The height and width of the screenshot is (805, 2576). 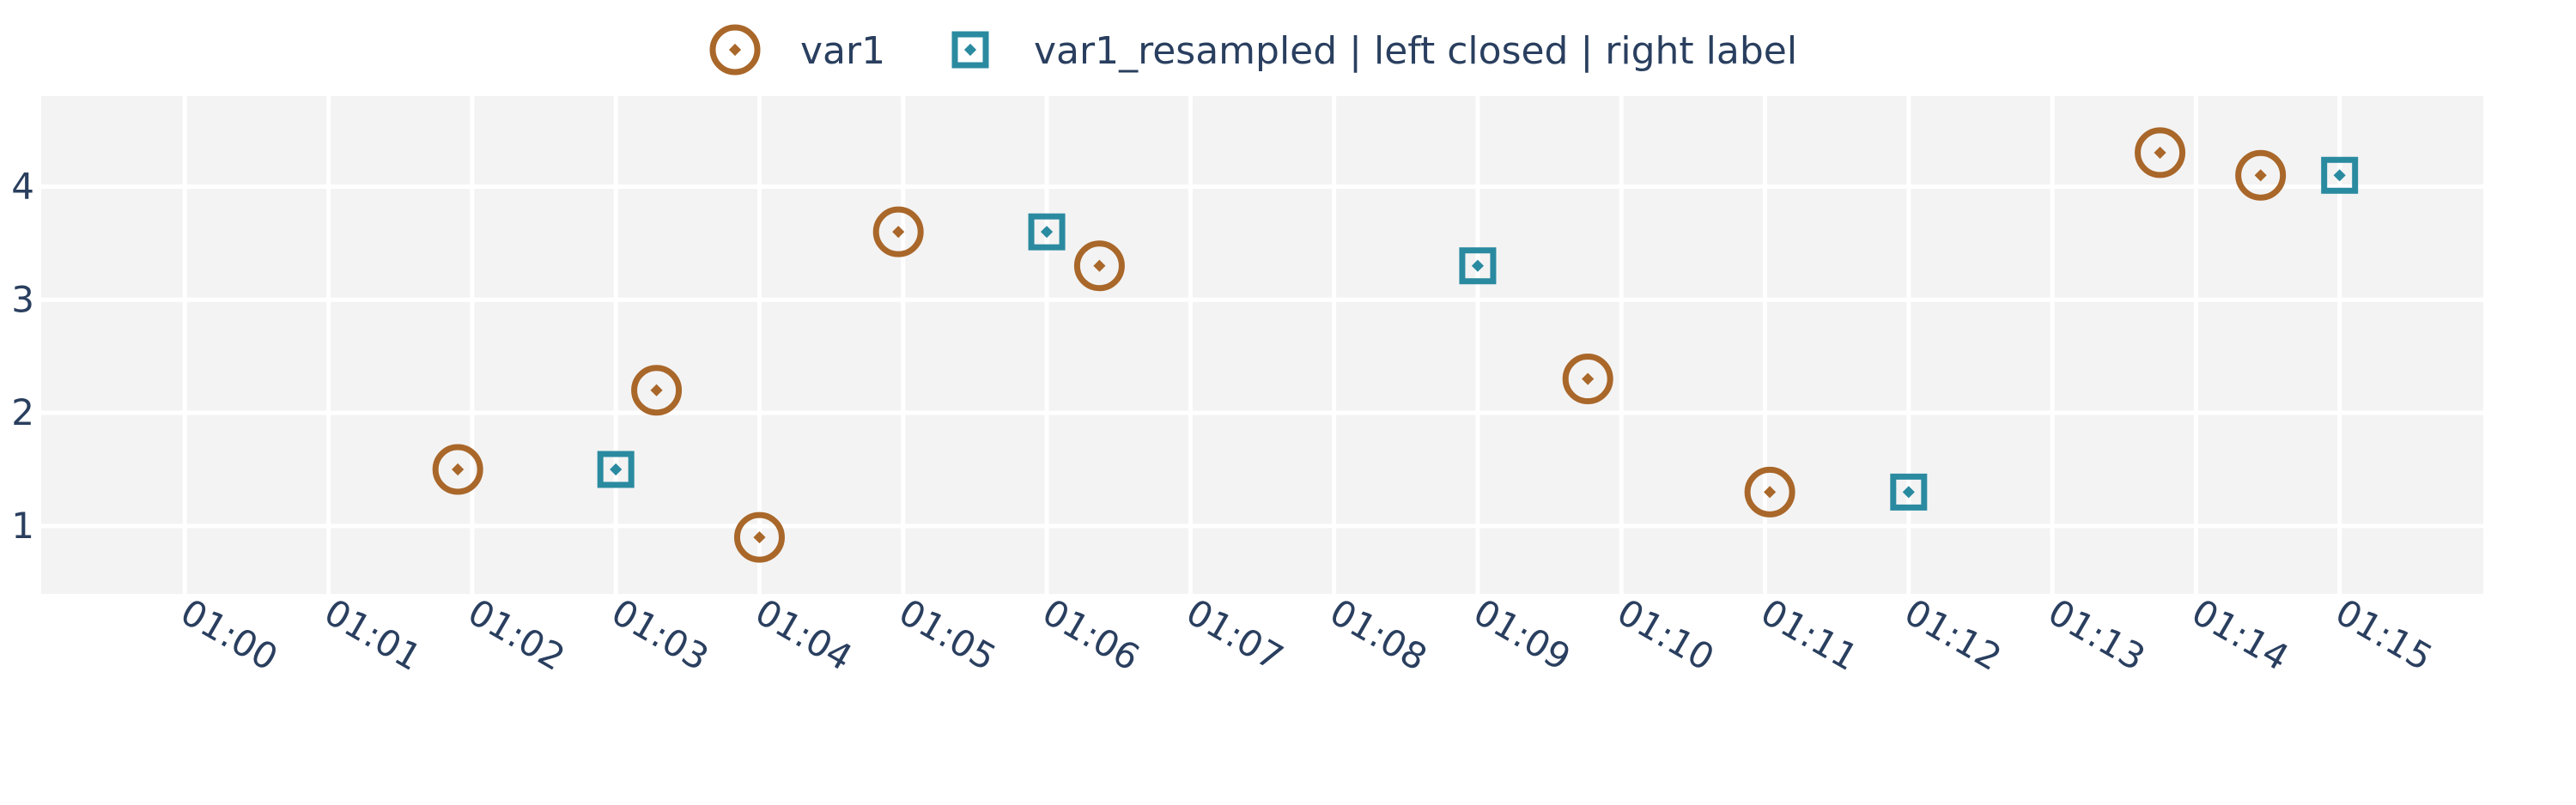 What do you see at coordinates (797, 50) in the screenshot?
I see `legend-item-0: var1` at bounding box center [797, 50].